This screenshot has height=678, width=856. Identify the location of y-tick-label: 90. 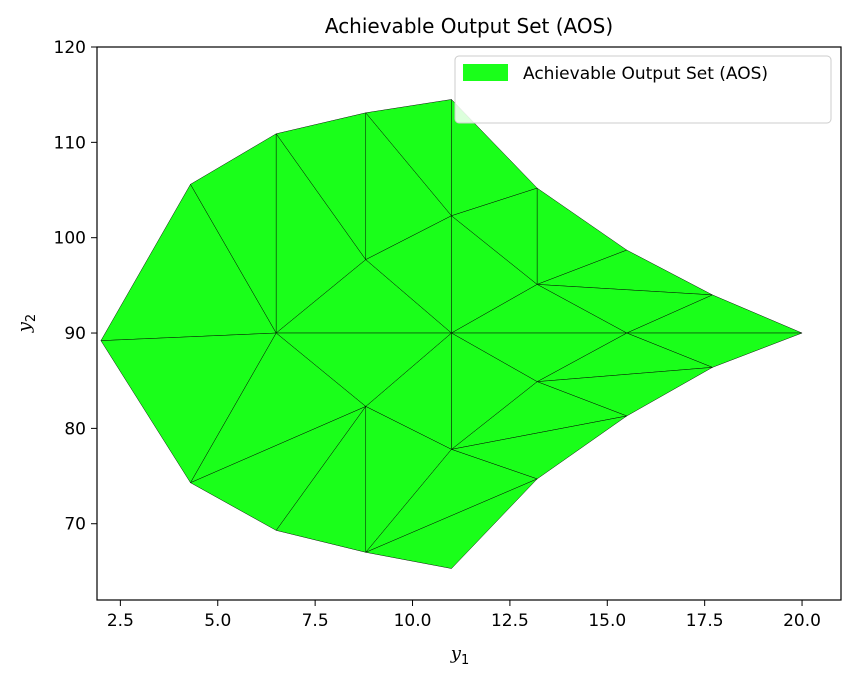
(75, 334).